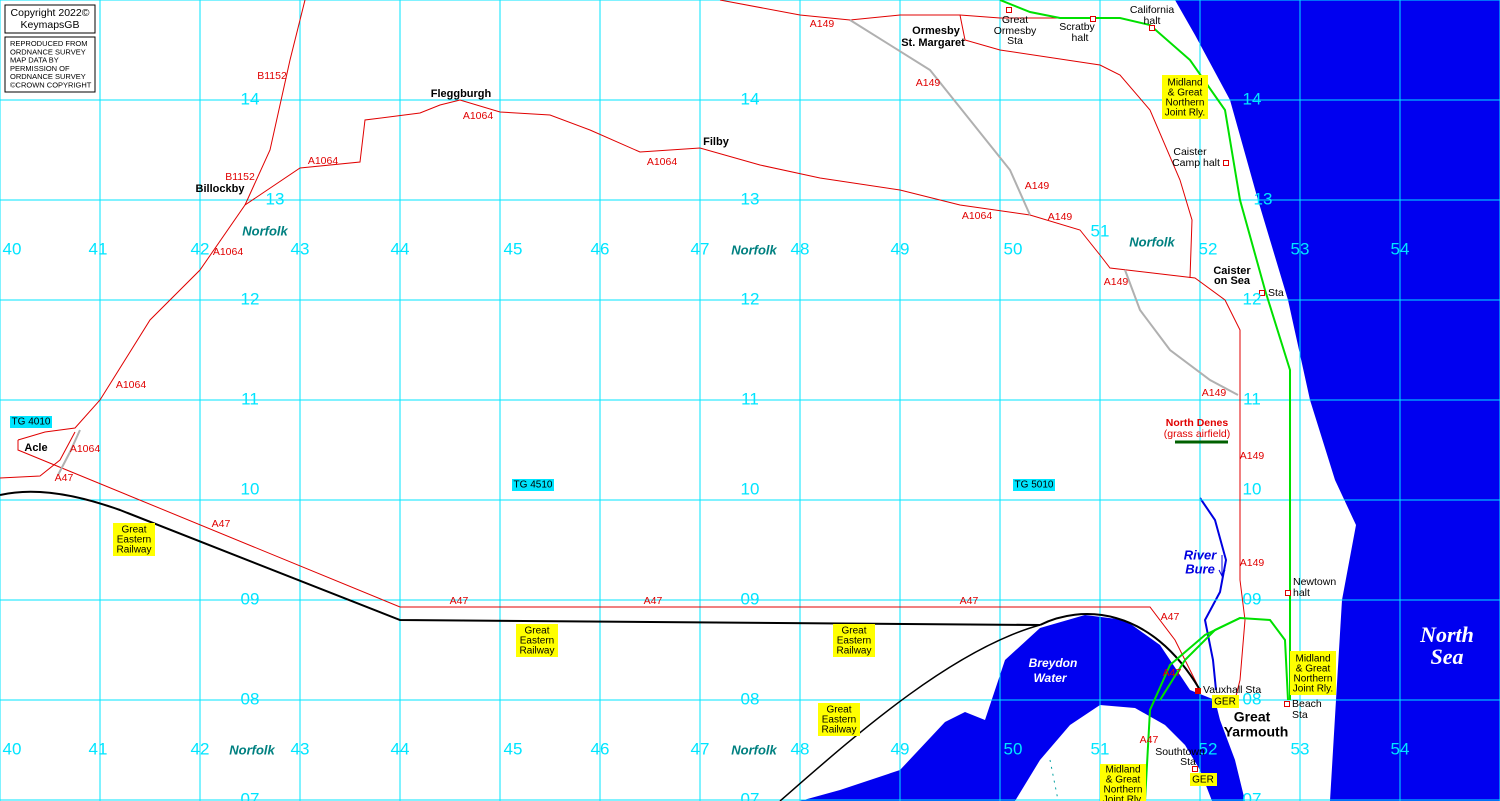  I want to click on airfield-name: (grass airfield), so click(1197, 434).